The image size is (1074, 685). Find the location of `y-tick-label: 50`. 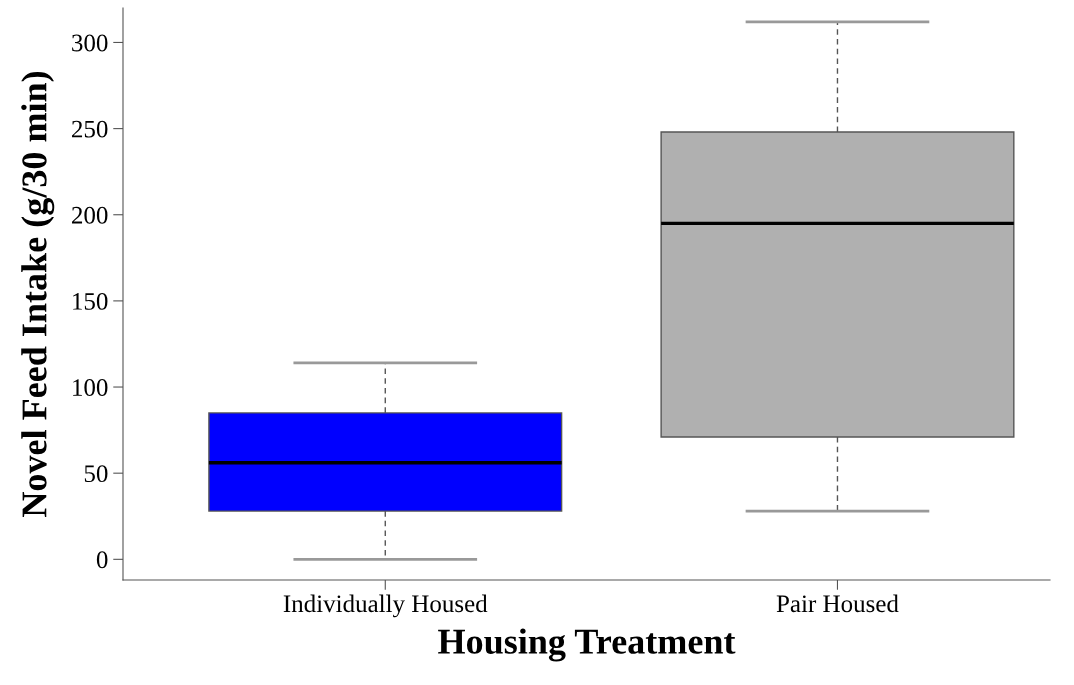

y-tick-label: 50 is located at coordinates (96, 474).